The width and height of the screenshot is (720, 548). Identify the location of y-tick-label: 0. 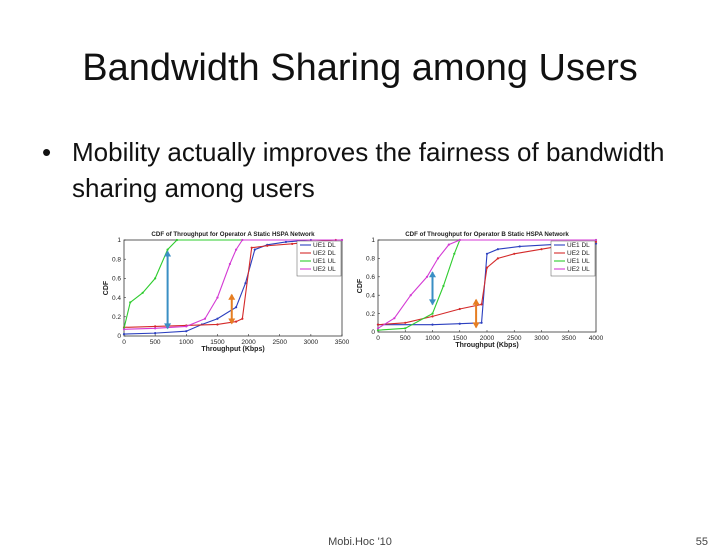
(373, 332).